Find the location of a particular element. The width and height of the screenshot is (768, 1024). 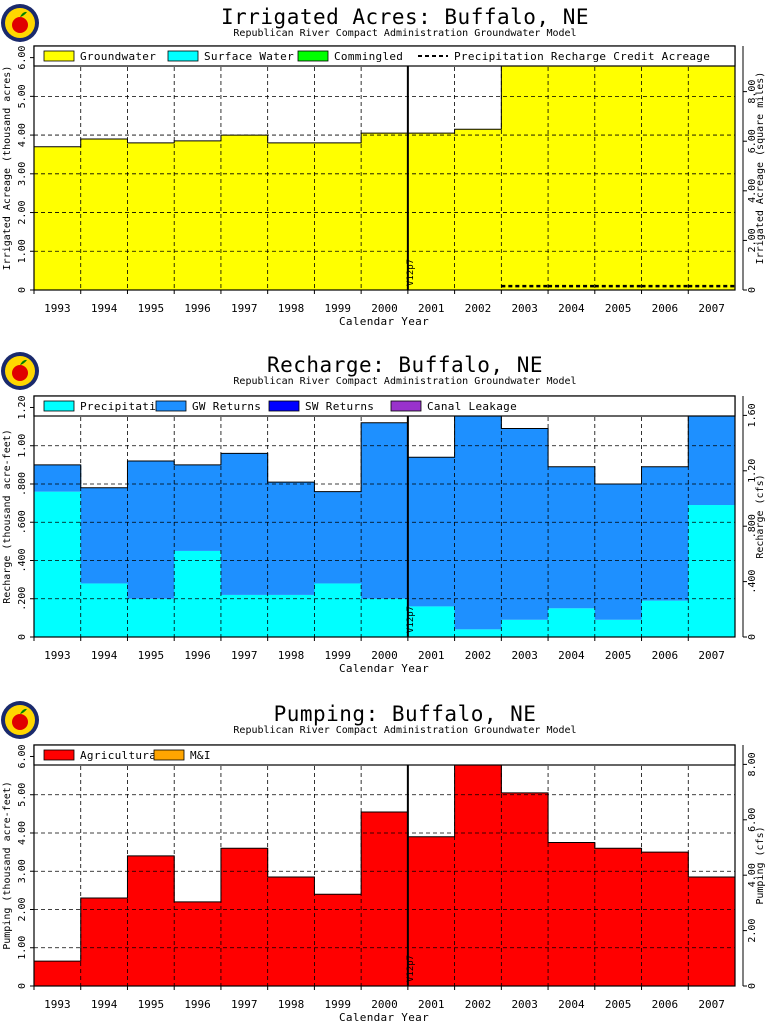

ytick-label-4: .800 is located at coordinates (22, 484).